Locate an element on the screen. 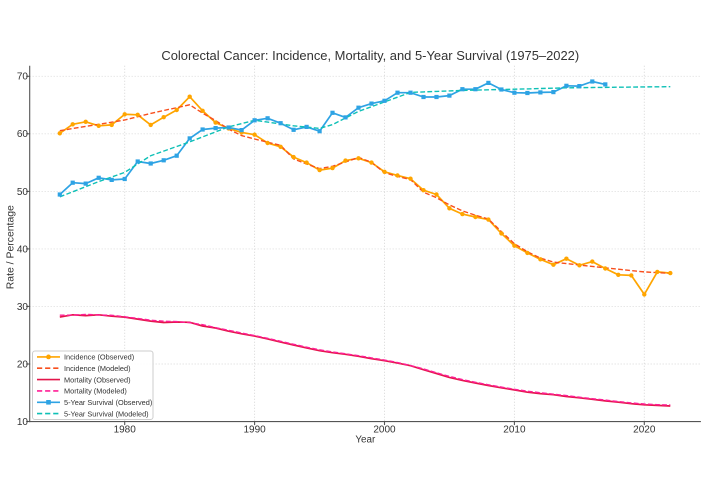  svg-text: Mortality (Observed) is located at coordinates (97, 379).